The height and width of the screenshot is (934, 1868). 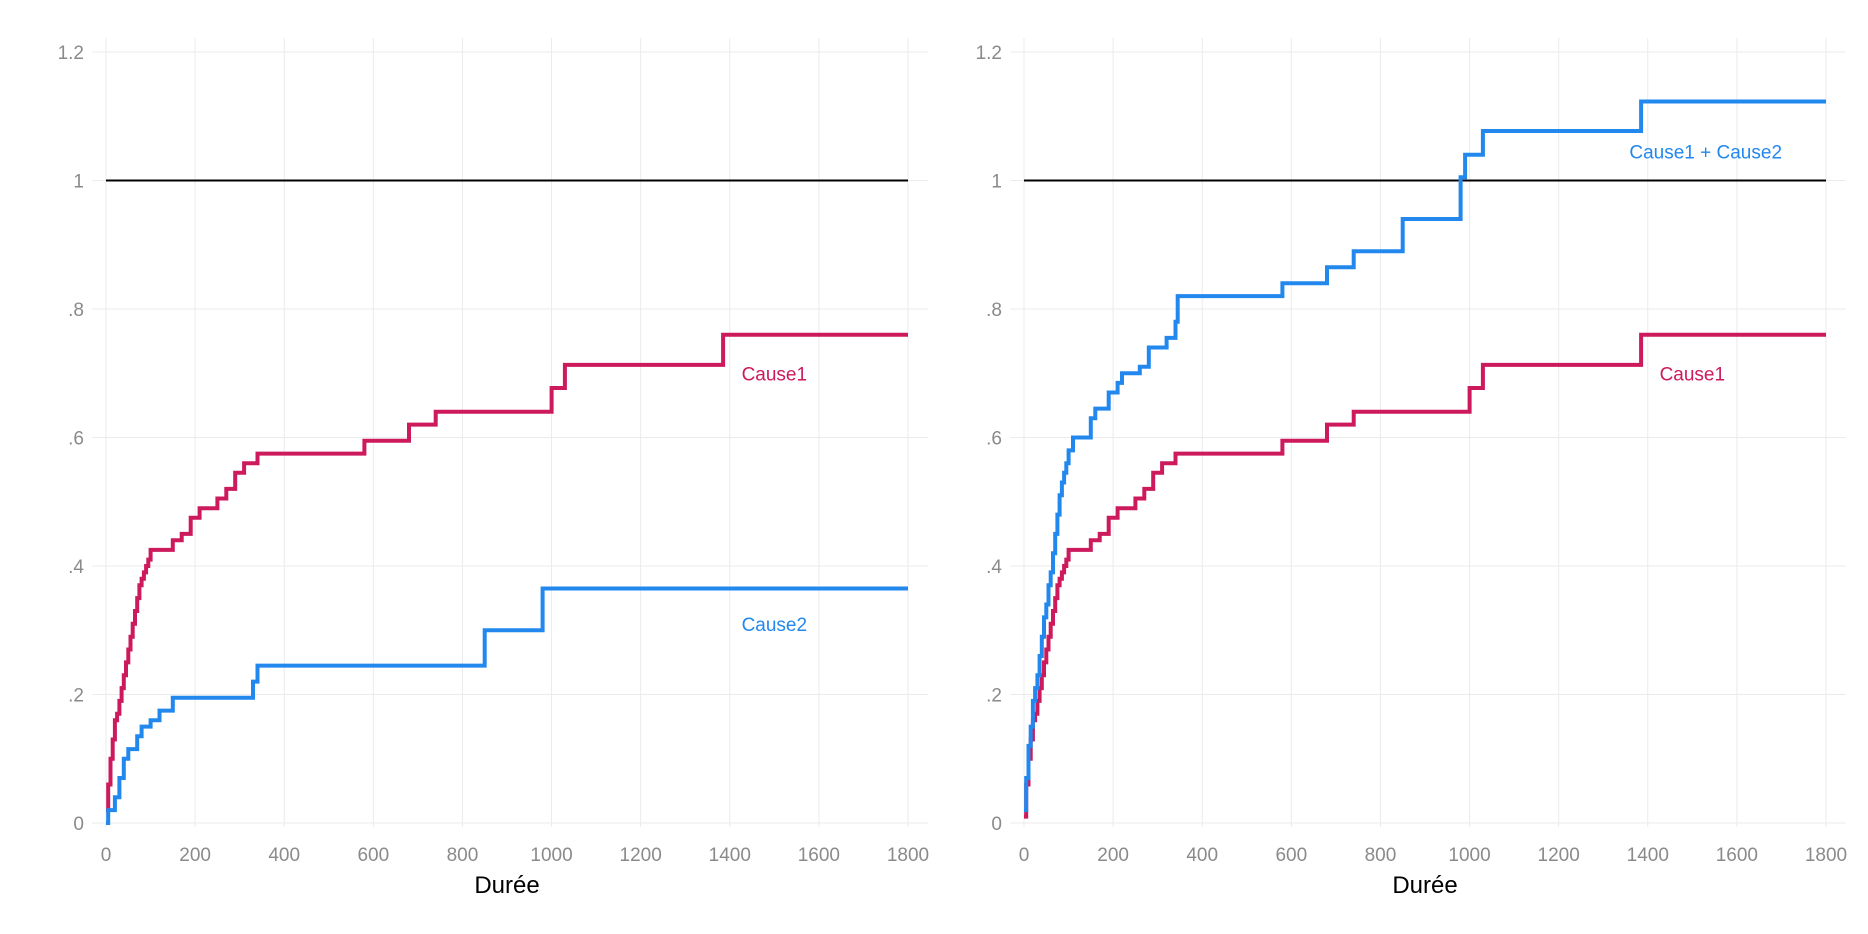 I want to click on series-line-cause2, so click(x=507, y=705).